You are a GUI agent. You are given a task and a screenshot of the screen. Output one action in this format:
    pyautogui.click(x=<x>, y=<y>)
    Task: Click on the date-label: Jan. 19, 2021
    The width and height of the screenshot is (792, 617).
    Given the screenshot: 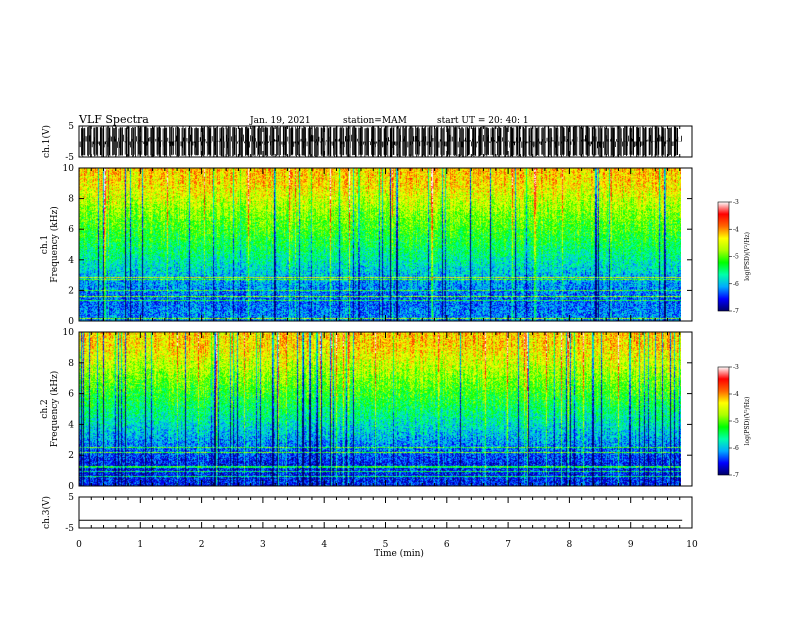 What is the action you would take?
    pyautogui.click(x=280, y=121)
    